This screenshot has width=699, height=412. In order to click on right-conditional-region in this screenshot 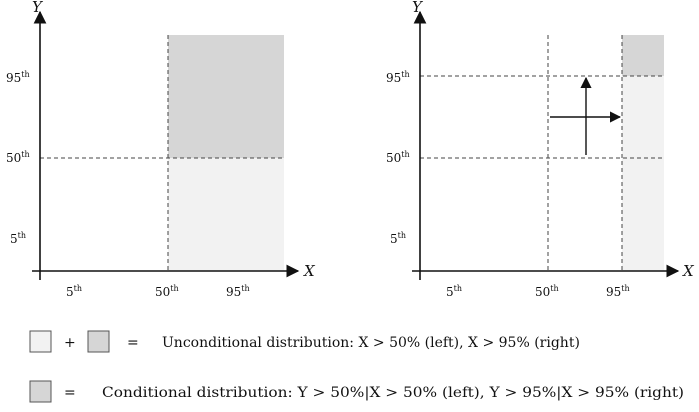, I will do `click(643, 55)`.